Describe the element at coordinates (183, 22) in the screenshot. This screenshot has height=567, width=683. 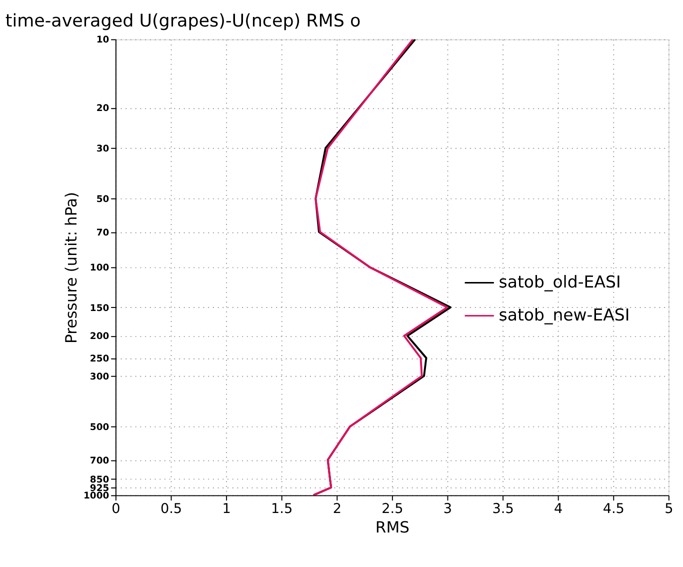
I see `chart-title: time-averaged U(grapes)-U(ncep) RMS o` at that location.